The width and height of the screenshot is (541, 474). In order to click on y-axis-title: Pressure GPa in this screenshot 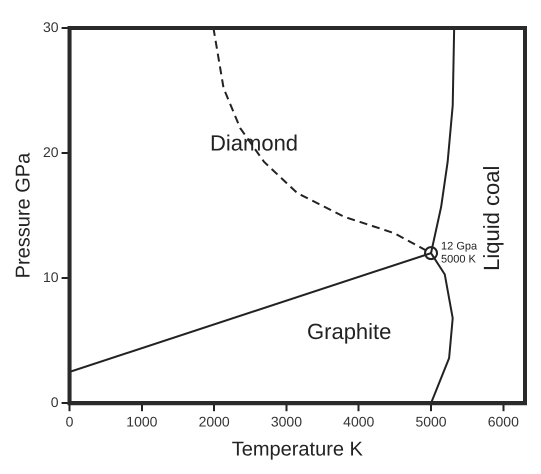, I will do `click(23, 215)`.